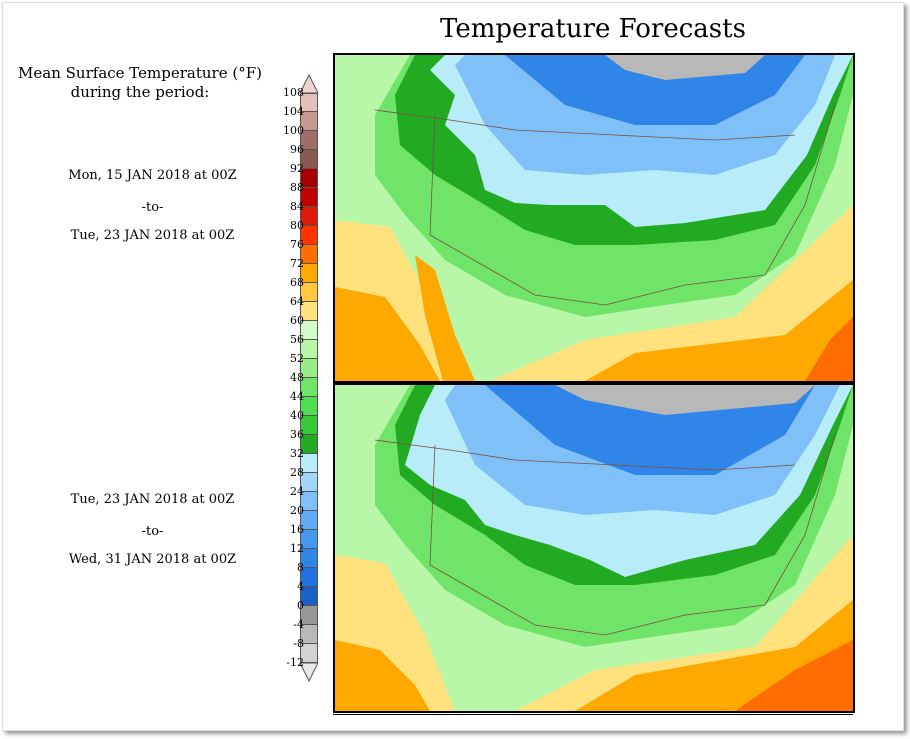 The height and width of the screenshot is (739, 910). I want to click on colorbar-tick-label: 108, so click(293, 92).